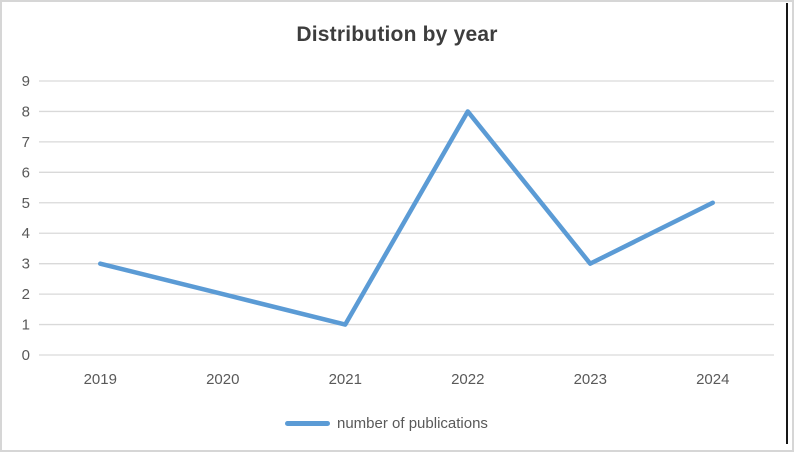 Image resolution: width=794 pixels, height=452 pixels. I want to click on x-tick-label: 2023, so click(590, 379).